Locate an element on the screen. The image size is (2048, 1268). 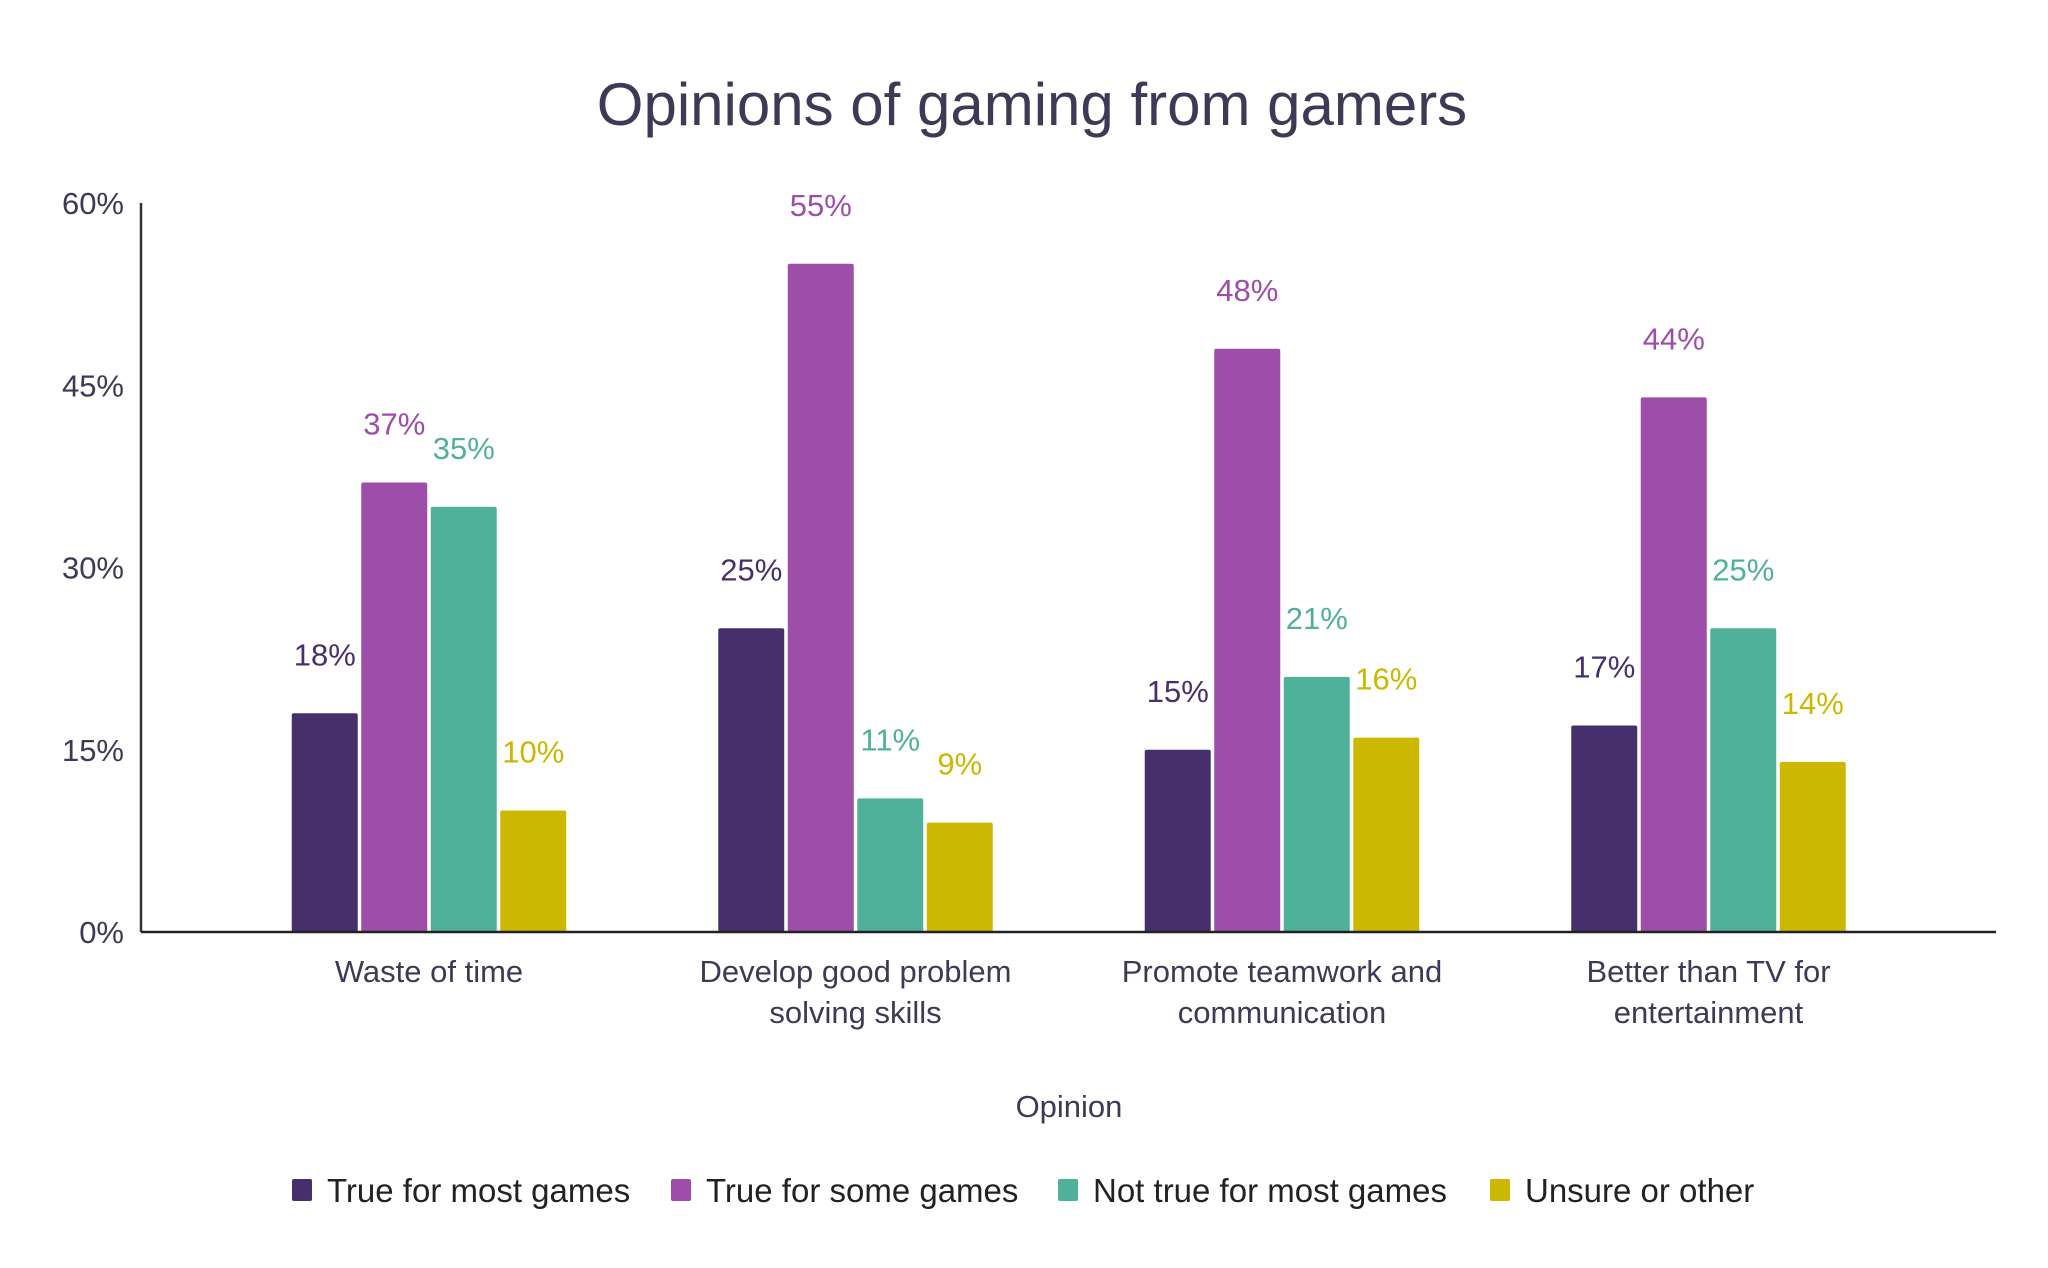
data-label: 17% is located at coordinates (1604, 666).